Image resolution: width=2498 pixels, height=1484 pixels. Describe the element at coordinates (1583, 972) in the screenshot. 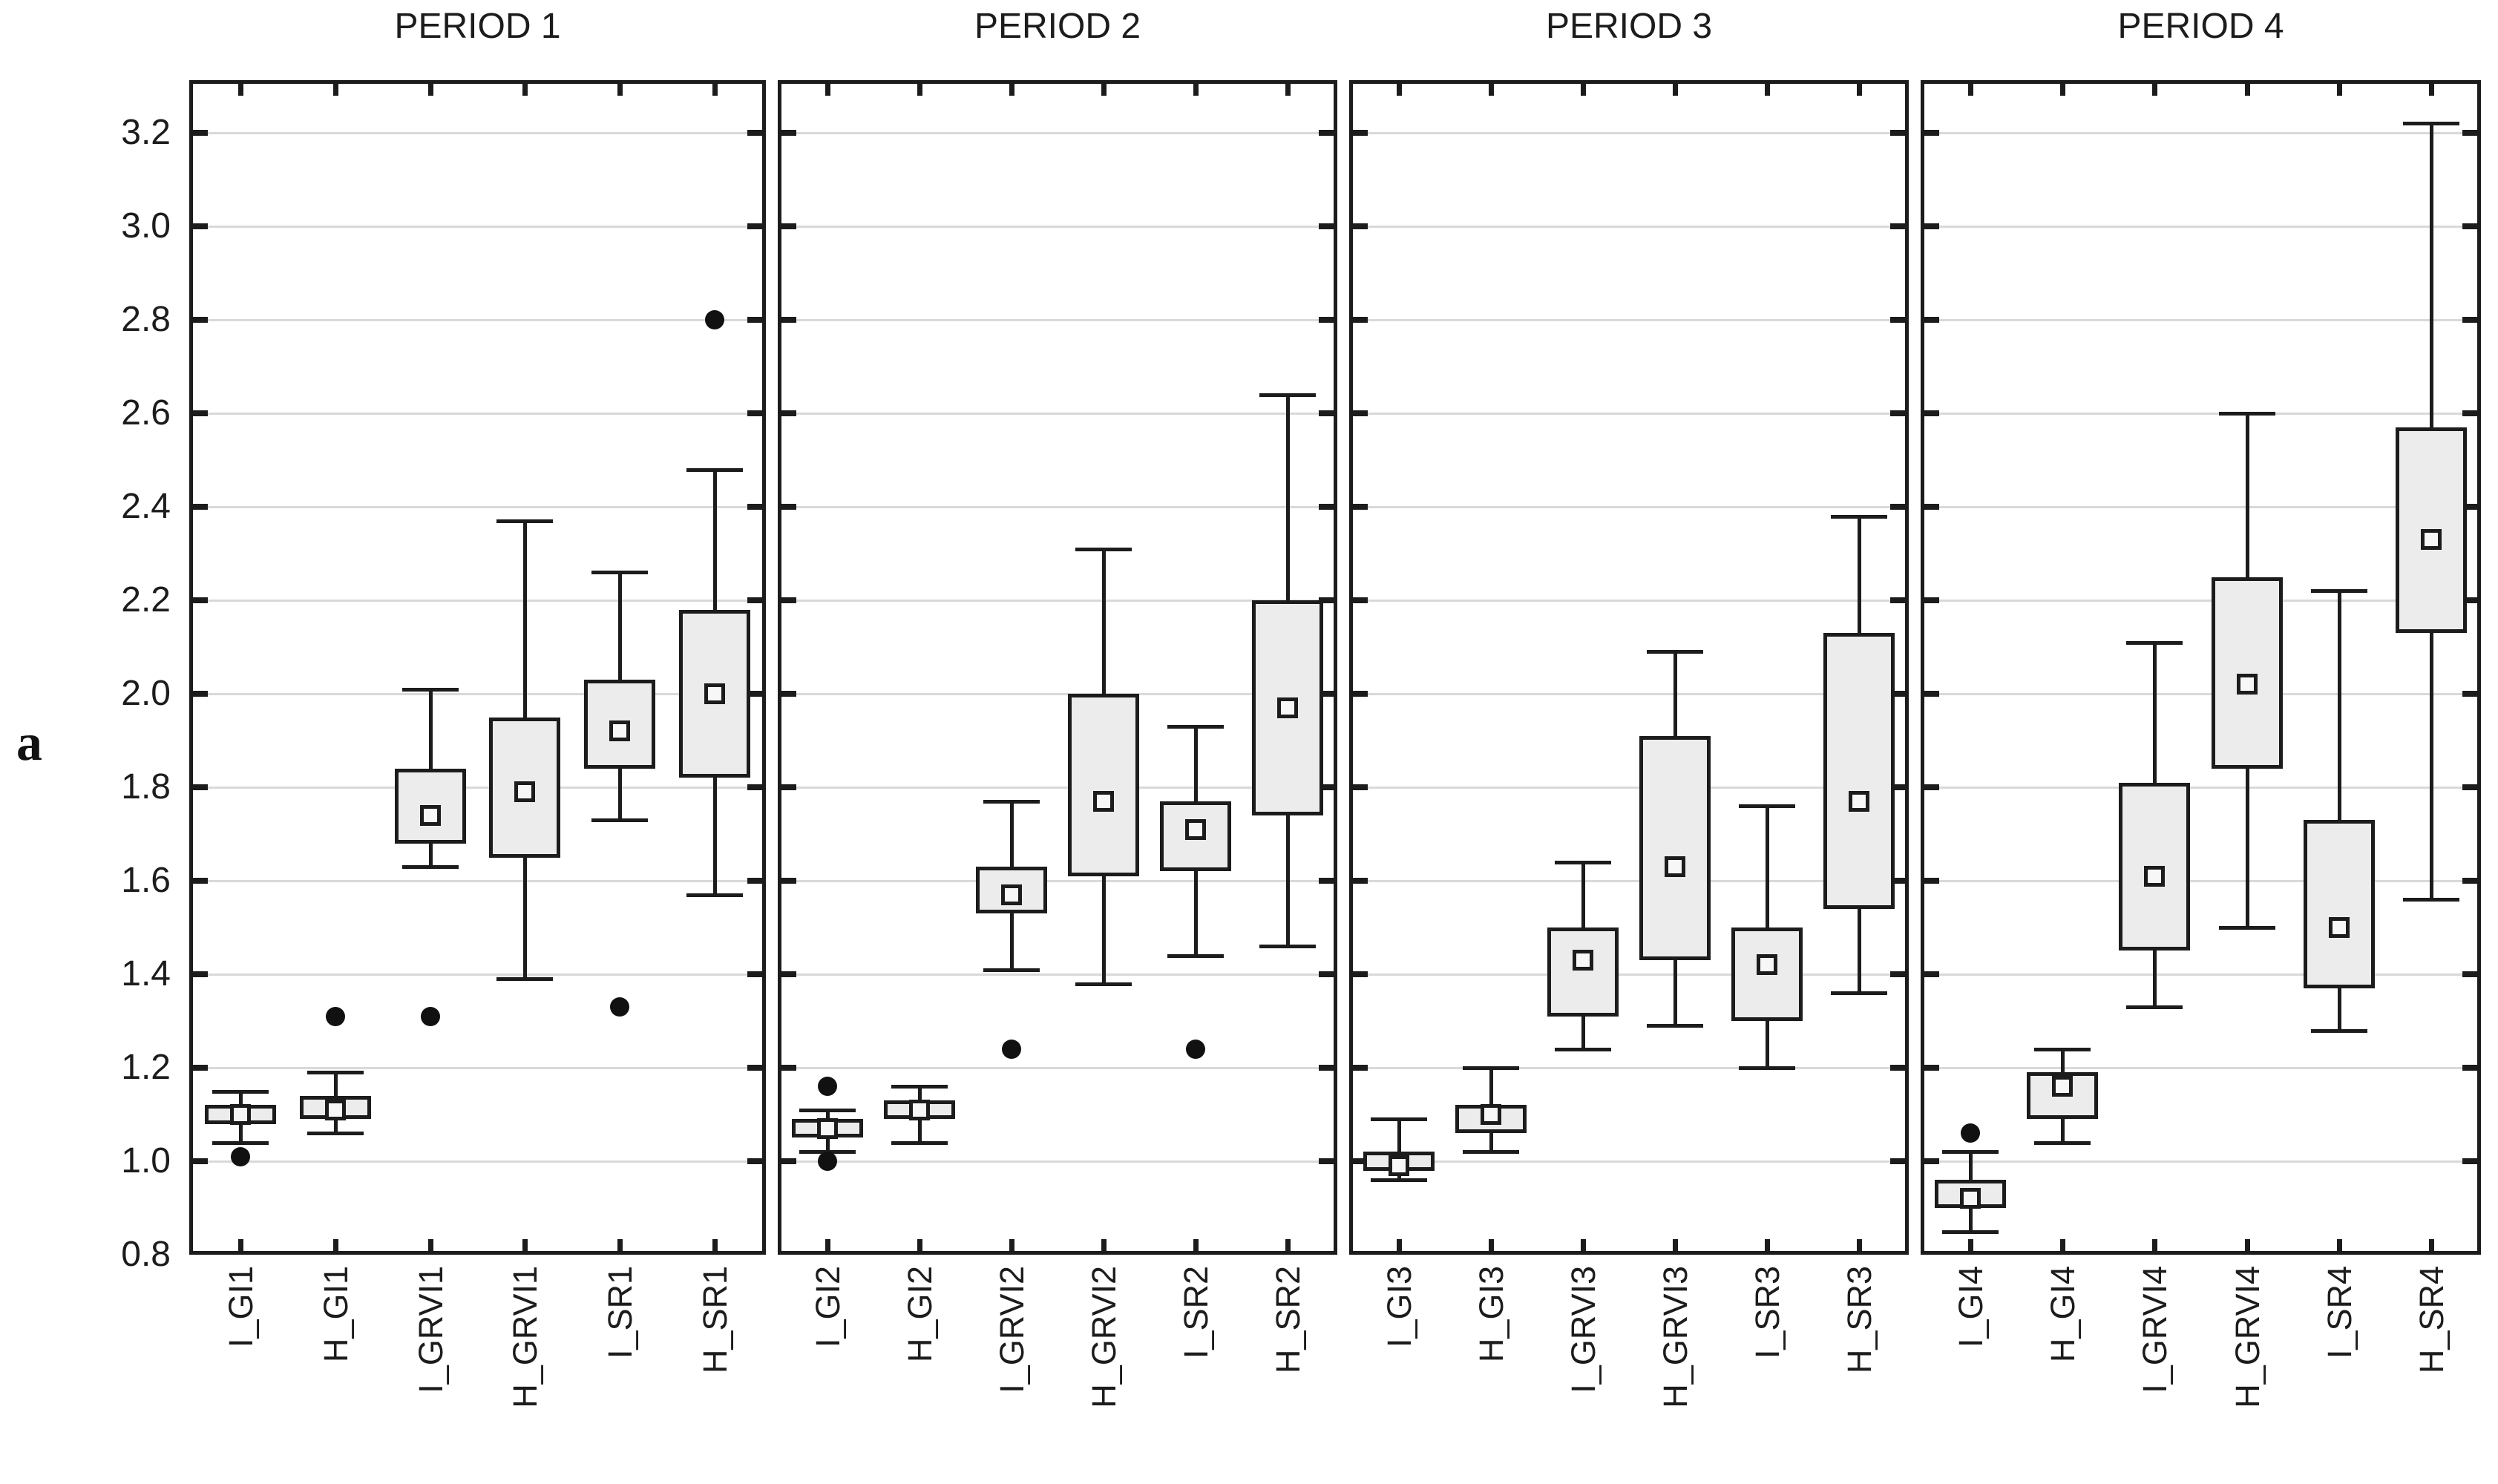

I see `iqr-box-I_GRVI3` at that location.